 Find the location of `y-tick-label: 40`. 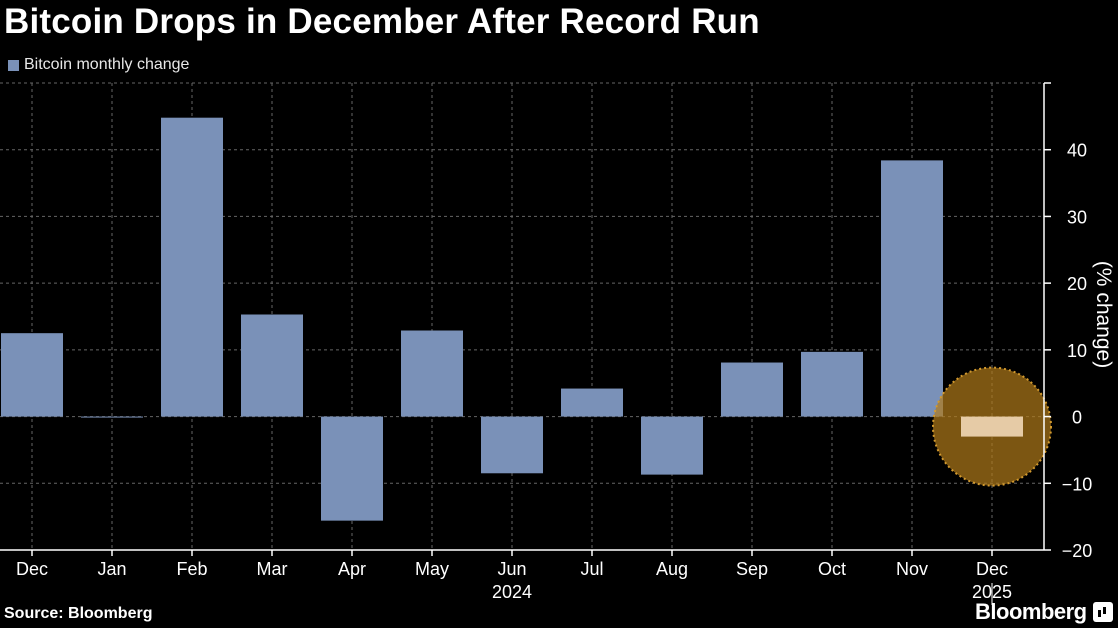

y-tick-label: 40 is located at coordinates (1077, 151).